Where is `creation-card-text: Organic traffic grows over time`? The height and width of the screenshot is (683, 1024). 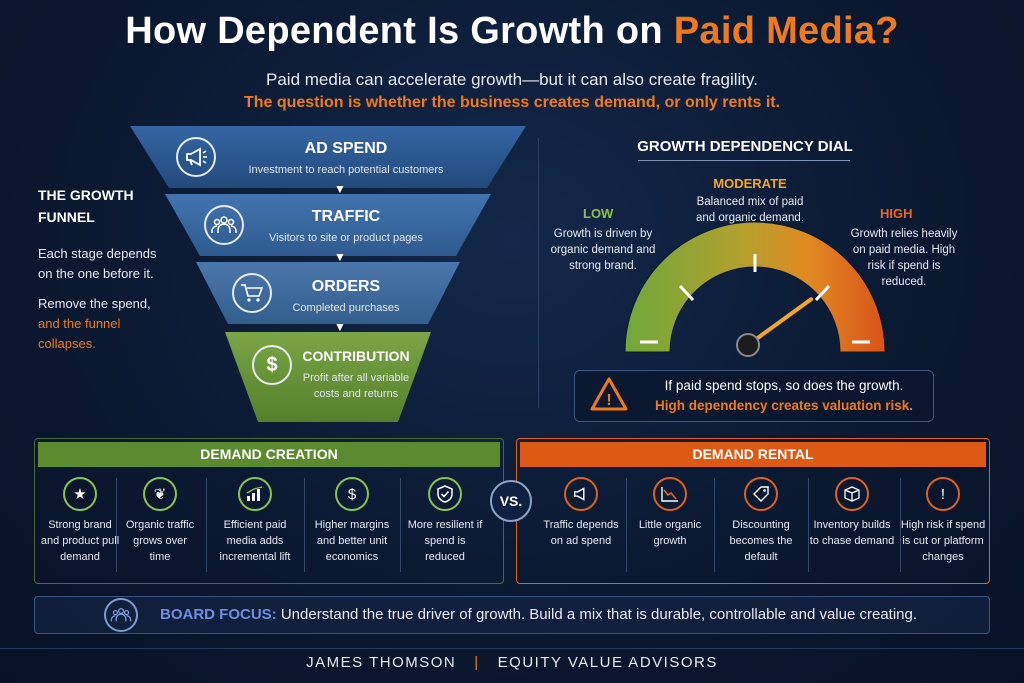
creation-card-text: Organic traffic grows over time is located at coordinates (160, 541).